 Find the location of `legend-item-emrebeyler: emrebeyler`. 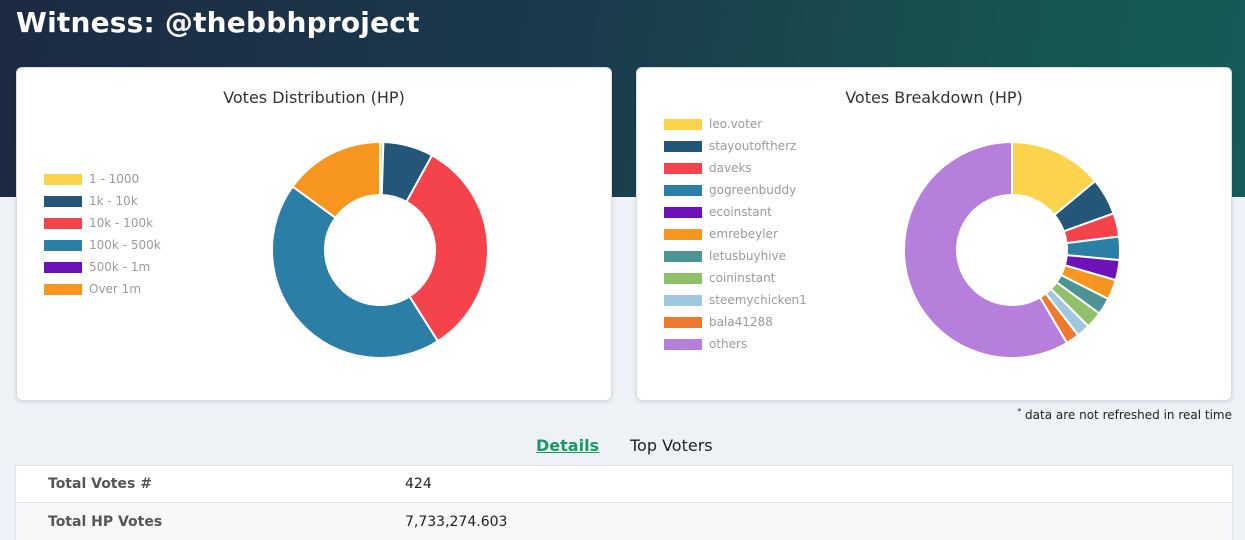

legend-item-emrebeyler: emrebeyler is located at coordinates (735, 234).